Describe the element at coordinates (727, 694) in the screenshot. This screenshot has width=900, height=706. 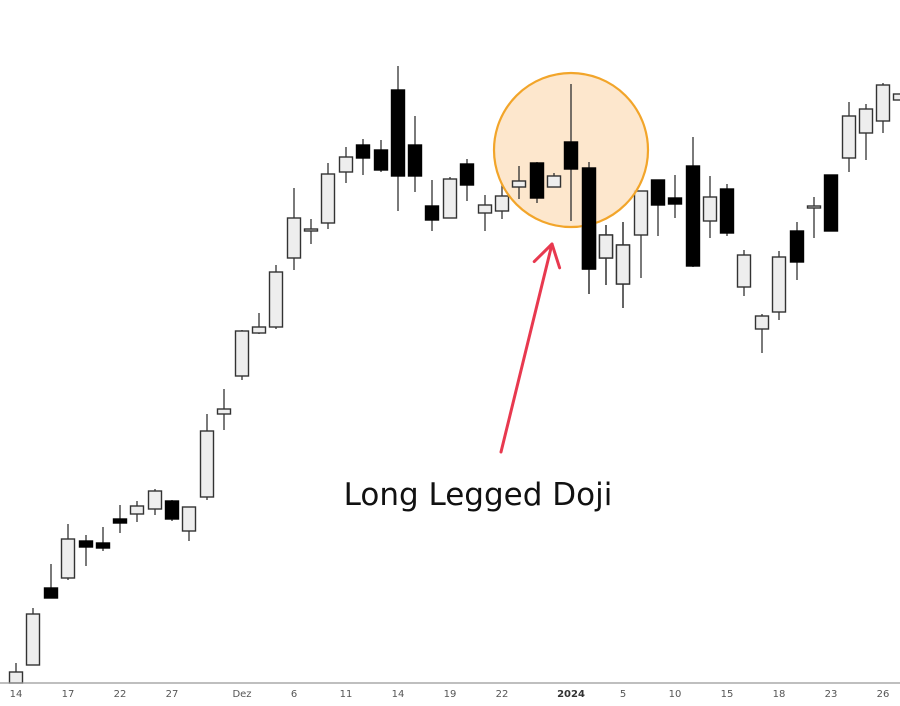
I see `x-tick-label: 15` at that location.